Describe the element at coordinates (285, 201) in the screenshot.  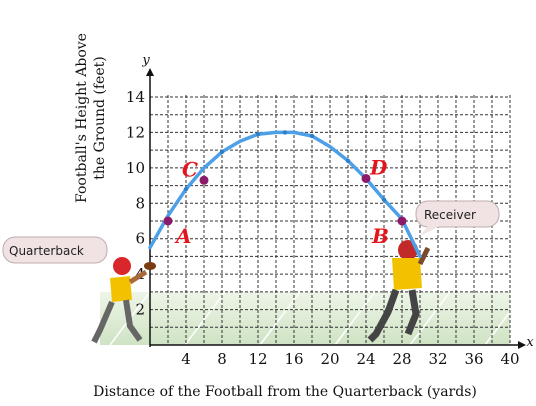
I see `labeled-points: A C D B` at that location.